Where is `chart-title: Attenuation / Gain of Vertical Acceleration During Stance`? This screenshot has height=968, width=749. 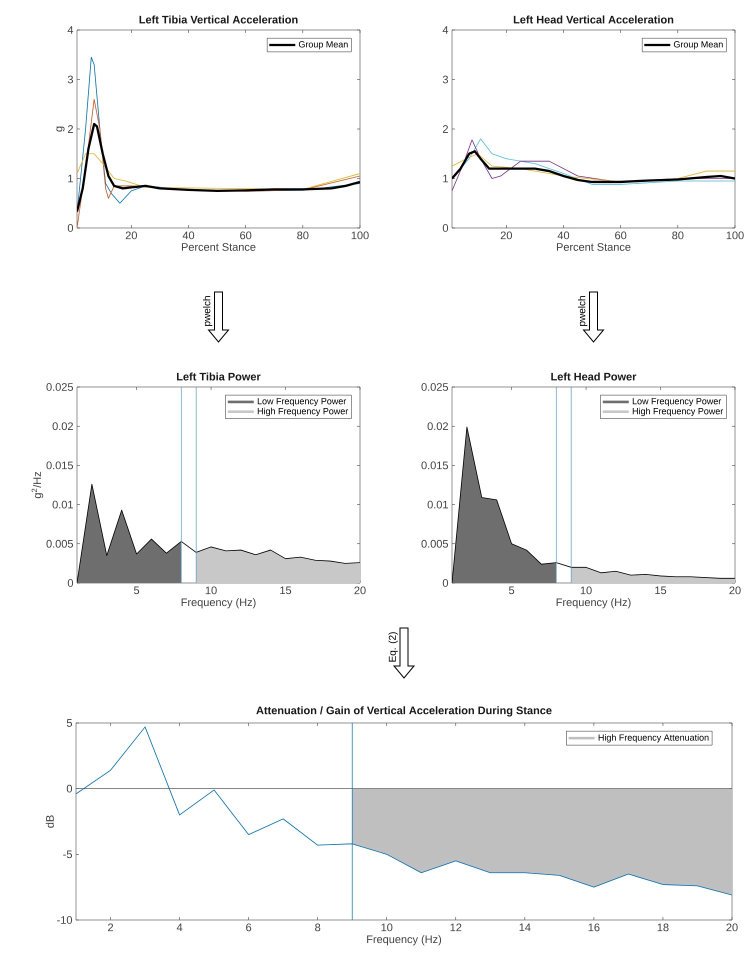 chart-title: Attenuation / Gain of Vertical Acceleration During Stance is located at coordinates (404, 711).